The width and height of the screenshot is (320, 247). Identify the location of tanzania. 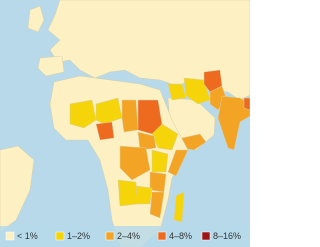
(158, 182).